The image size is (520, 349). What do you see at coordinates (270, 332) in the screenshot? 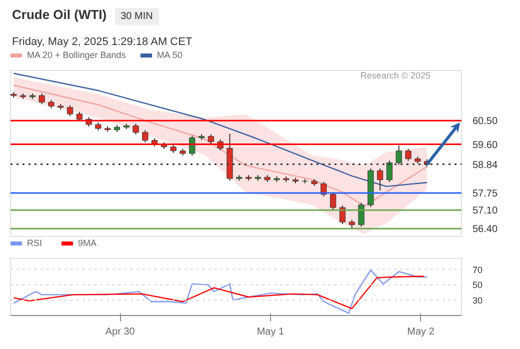
I see `x-tick-label: May 1` at bounding box center [270, 332].